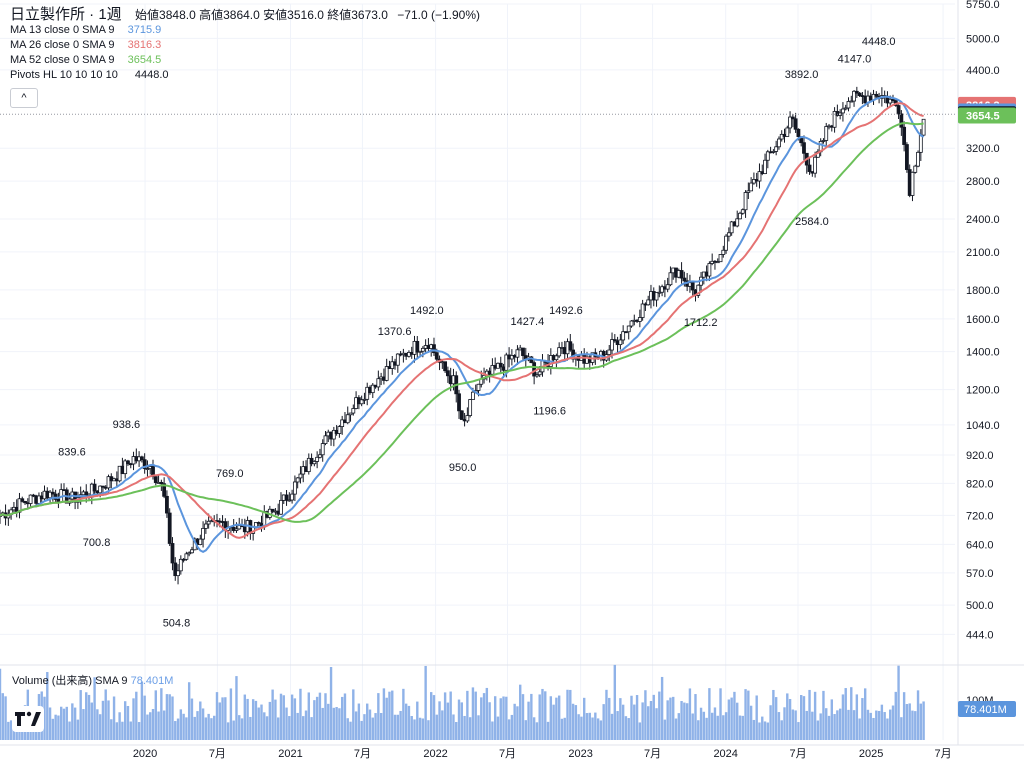 This screenshot has width=1024, height=775. Describe the element at coordinates (92, 680) in the screenshot. I see `volume-legend: Volume (出来高) SMA 9 78.401M` at that location.